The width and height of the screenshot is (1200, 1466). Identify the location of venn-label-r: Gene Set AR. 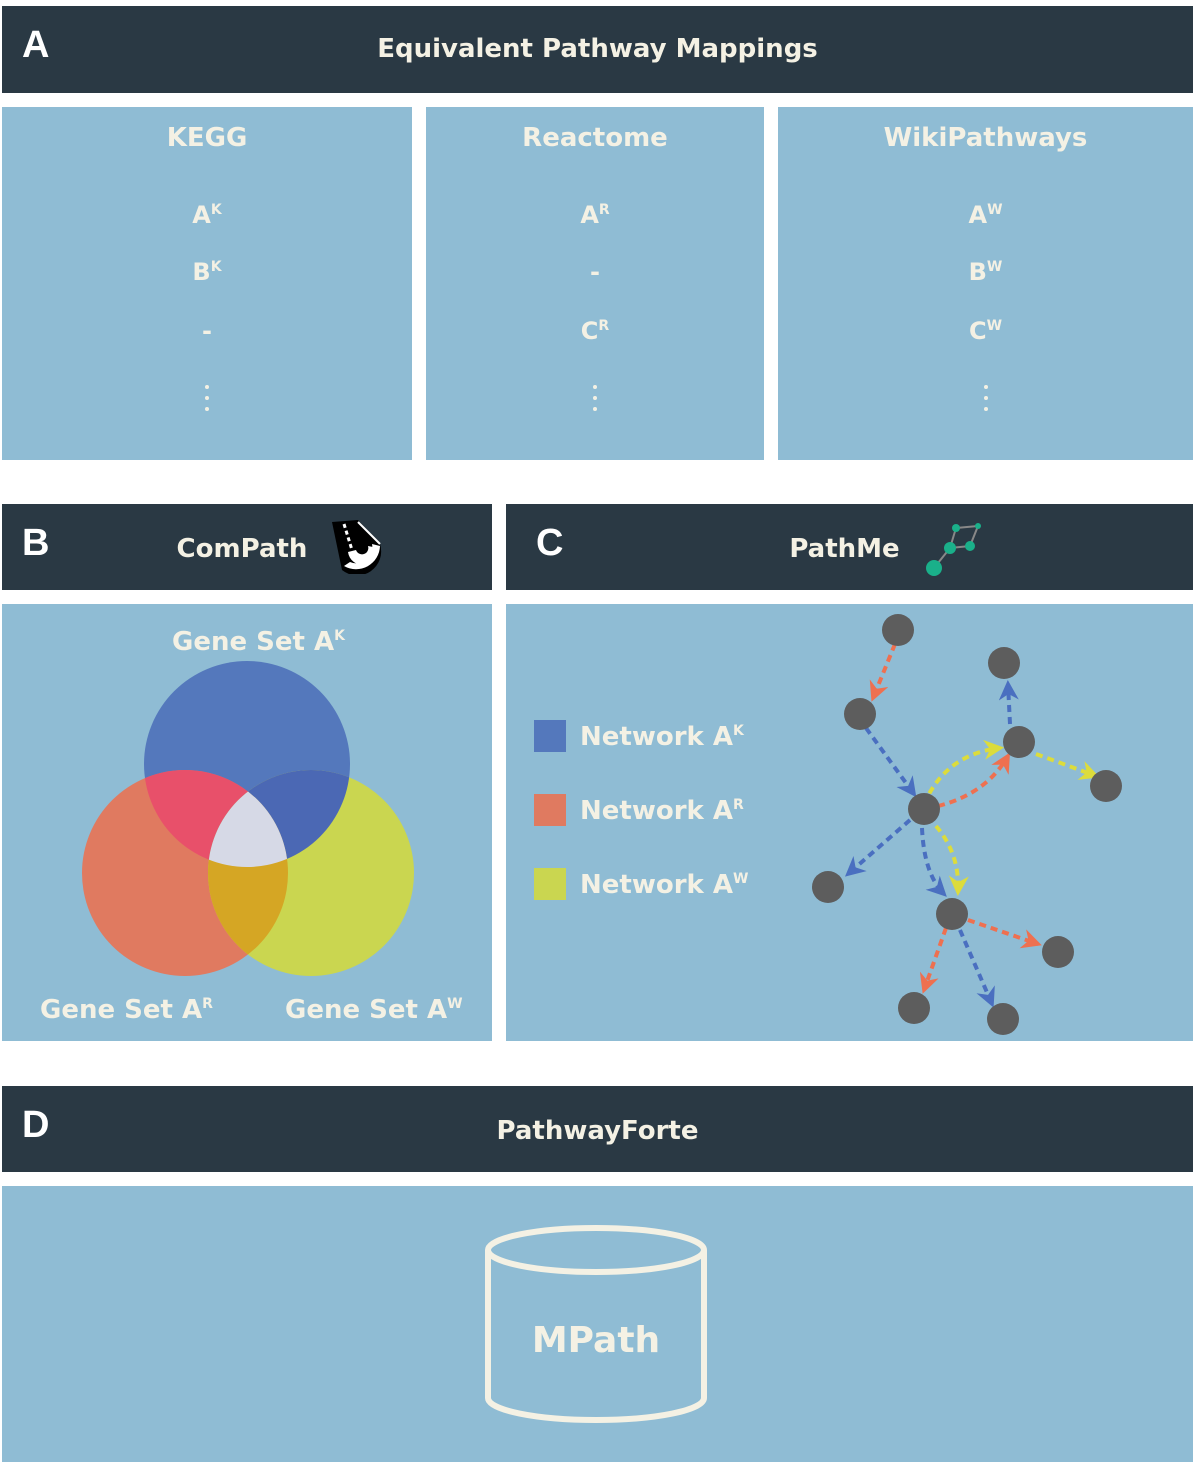
(126, 1010).